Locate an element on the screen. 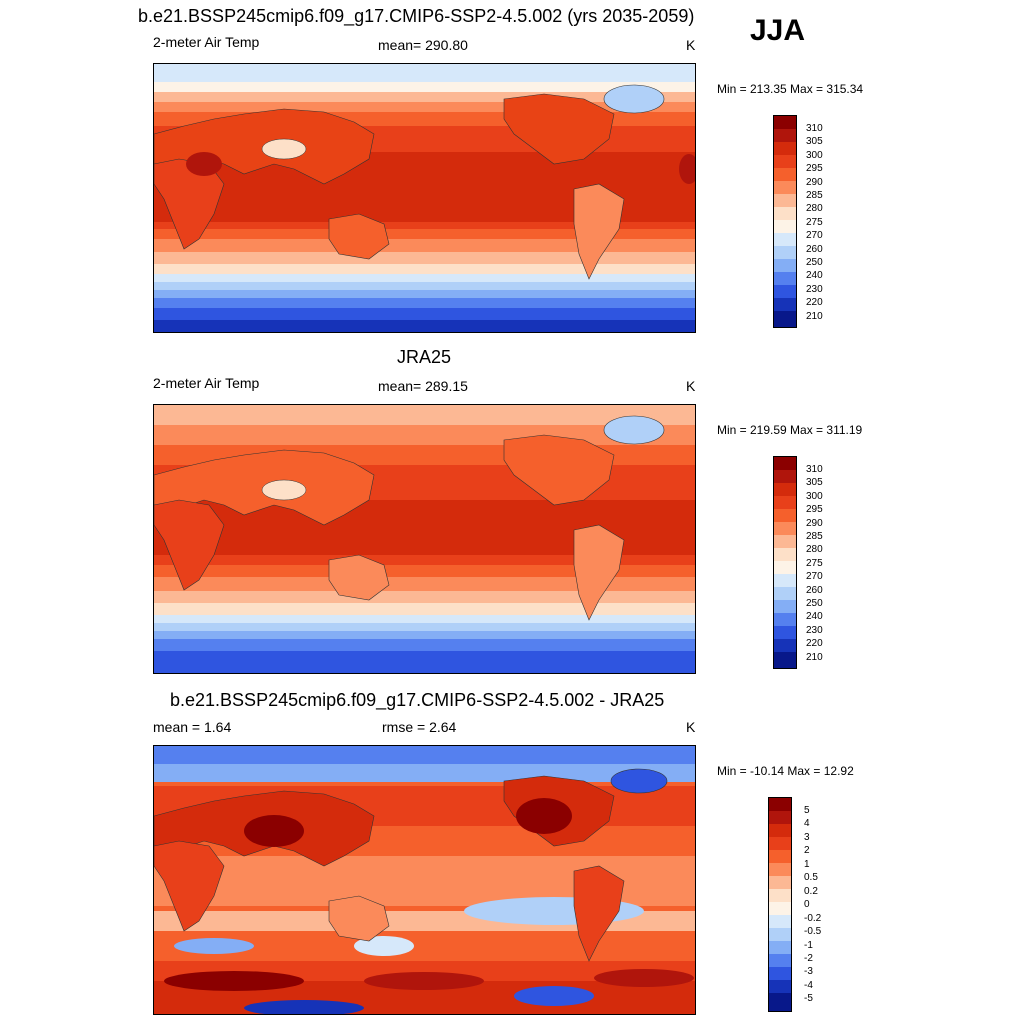 This screenshot has width=1024, height=1024. panel2-map is located at coordinates (424, 539).